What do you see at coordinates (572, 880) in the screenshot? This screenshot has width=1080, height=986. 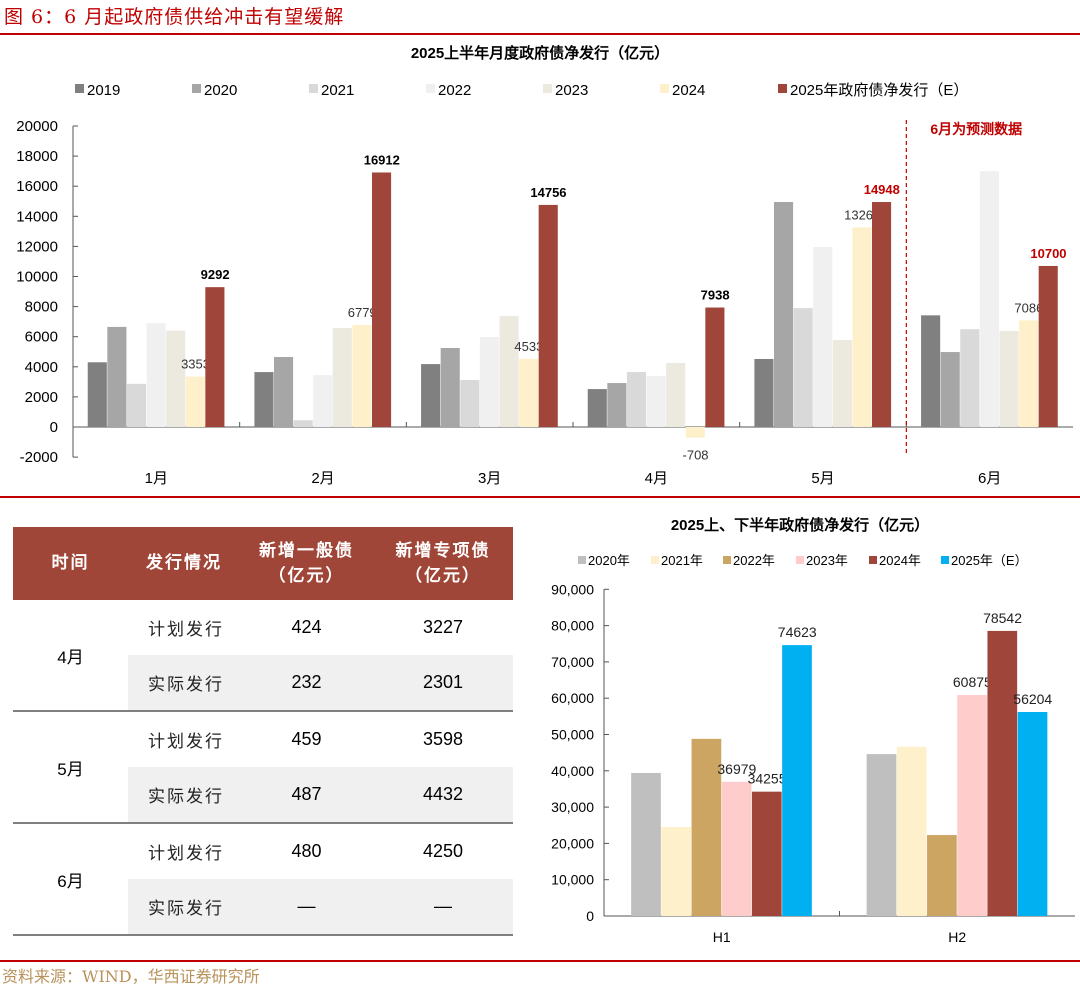 I see `y-tick-label: 10,000` at bounding box center [572, 880].